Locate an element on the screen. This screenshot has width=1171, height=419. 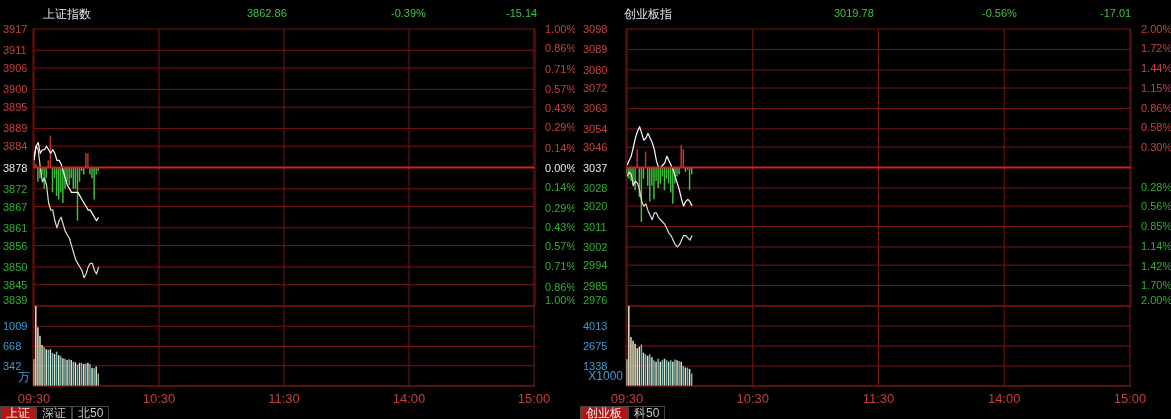
y-tick-label: 3089 is located at coordinates (595, 49).